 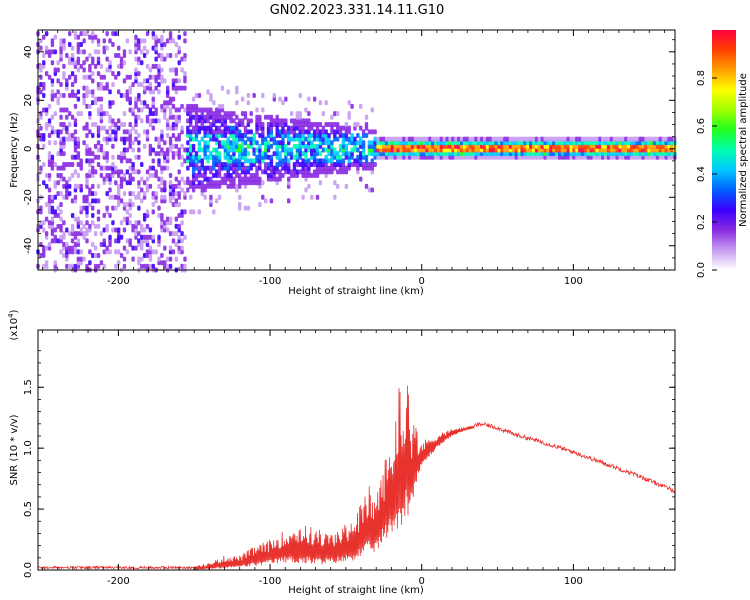 I want to click on x-tick-label: -200, so click(x=118, y=281).